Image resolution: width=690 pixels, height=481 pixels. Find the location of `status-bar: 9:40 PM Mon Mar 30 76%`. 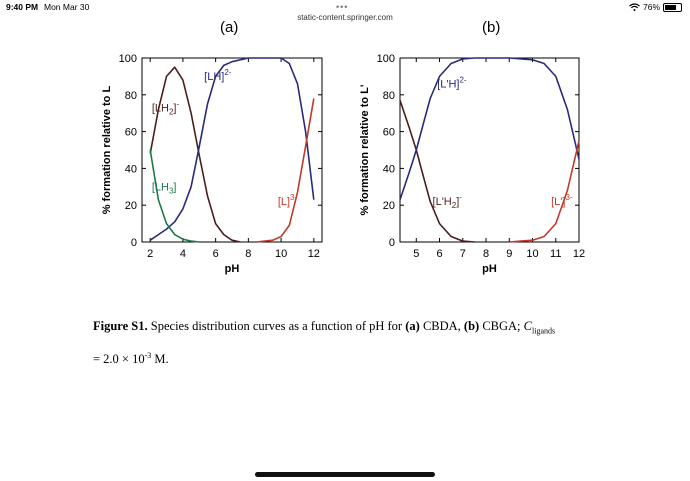

status-bar: 9:40 PM Mon Mar 30 76% is located at coordinates (345, 7).